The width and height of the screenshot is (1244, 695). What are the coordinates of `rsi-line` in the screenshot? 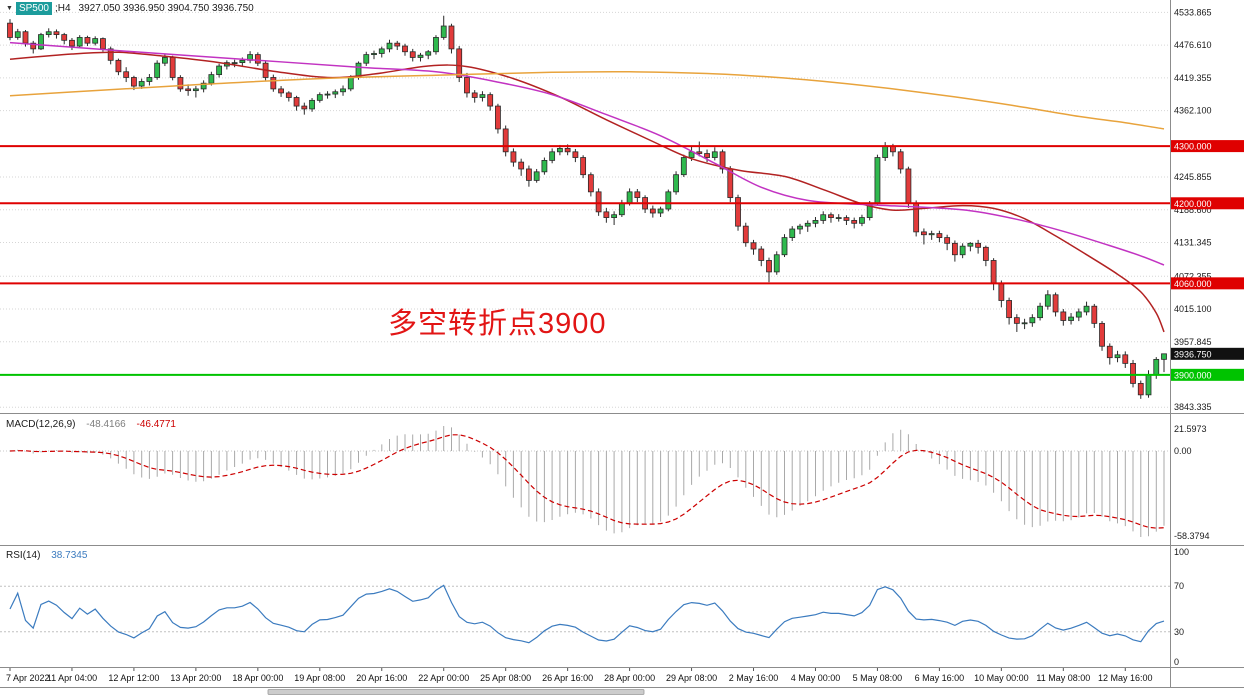 It's located at (587, 614).